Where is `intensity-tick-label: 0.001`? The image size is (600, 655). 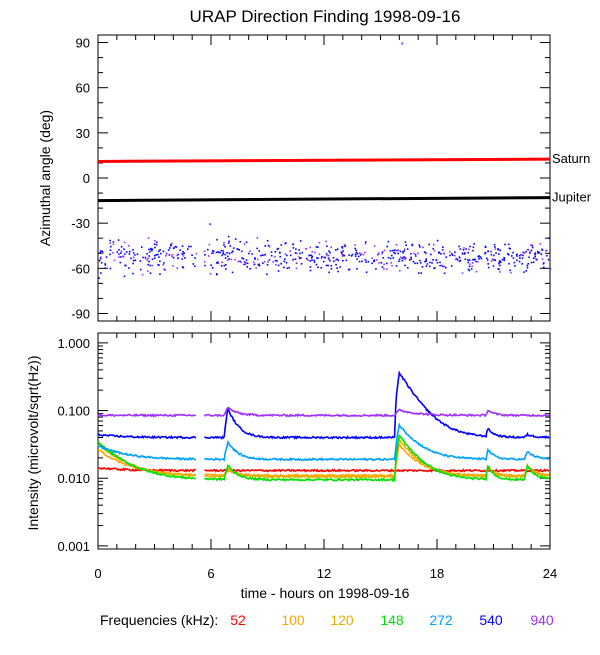
intensity-tick-label: 0.001 is located at coordinates (73, 546).